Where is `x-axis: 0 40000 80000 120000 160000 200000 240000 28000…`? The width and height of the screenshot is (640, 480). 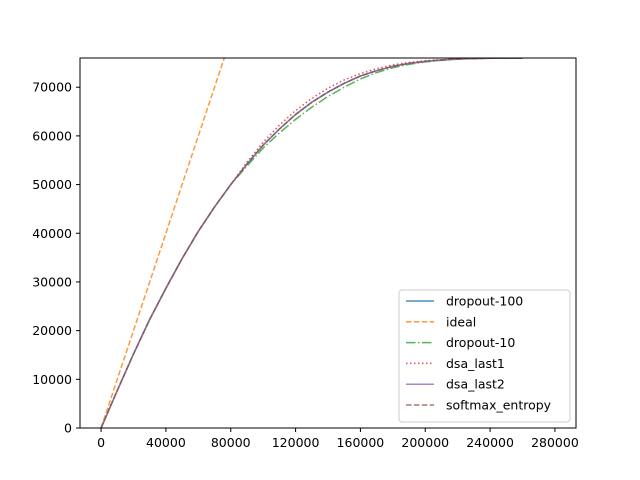 x-axis: 0 40000 80000 120000 160000 200000 240000 28000… is located at coordinates (338, 439).